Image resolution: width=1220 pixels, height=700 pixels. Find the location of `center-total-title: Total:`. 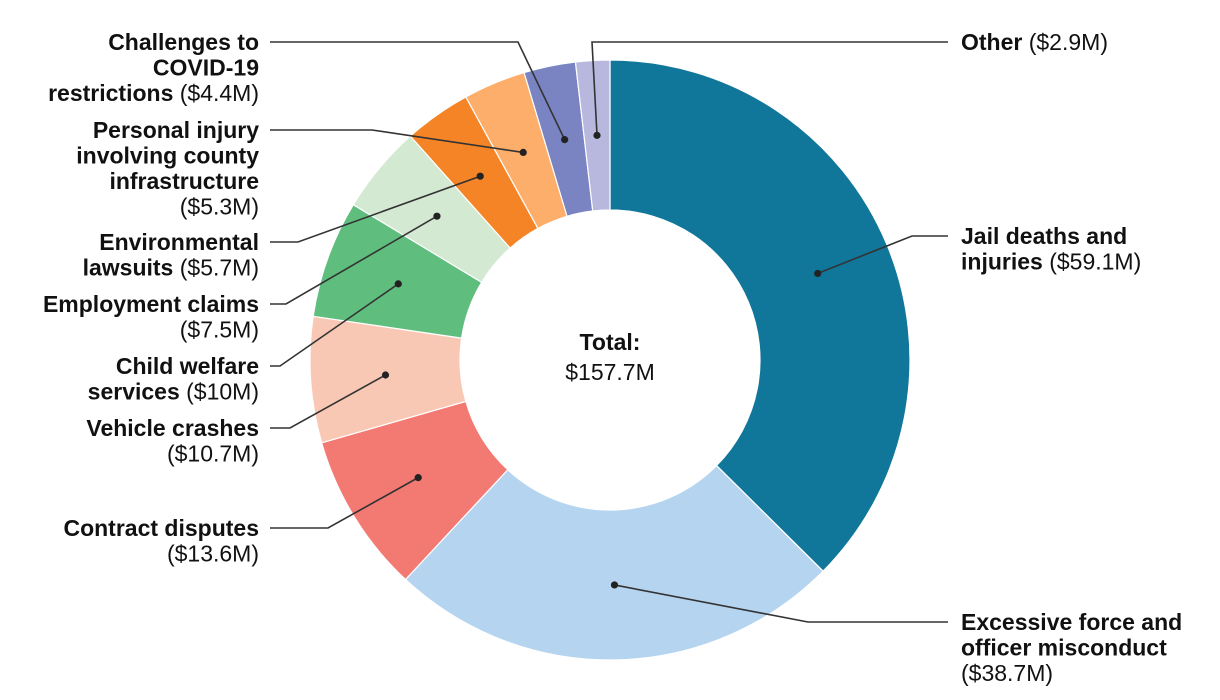

center-total-title: Total: is located at coordinates (610, 342).